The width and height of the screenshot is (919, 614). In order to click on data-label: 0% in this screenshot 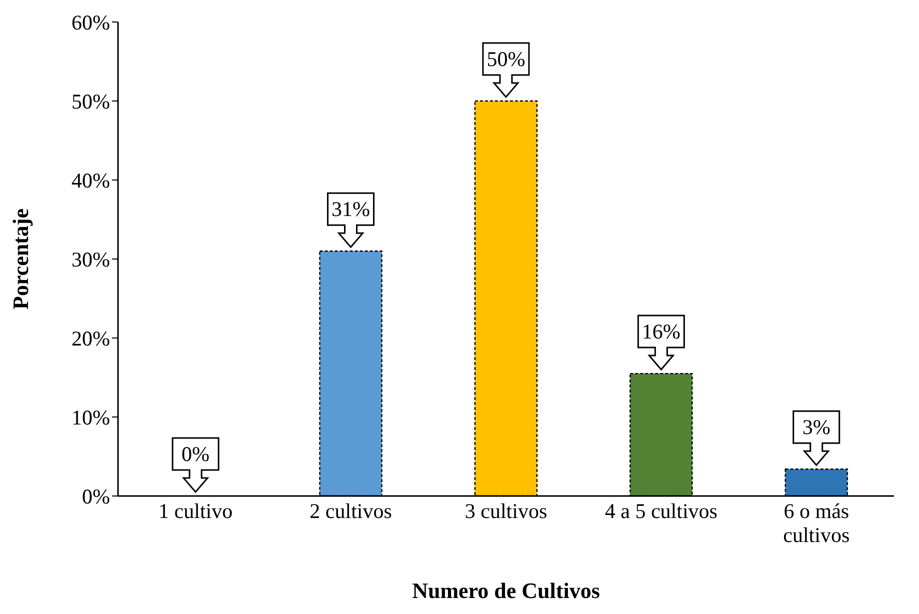, I will do `click(196, 454)`.